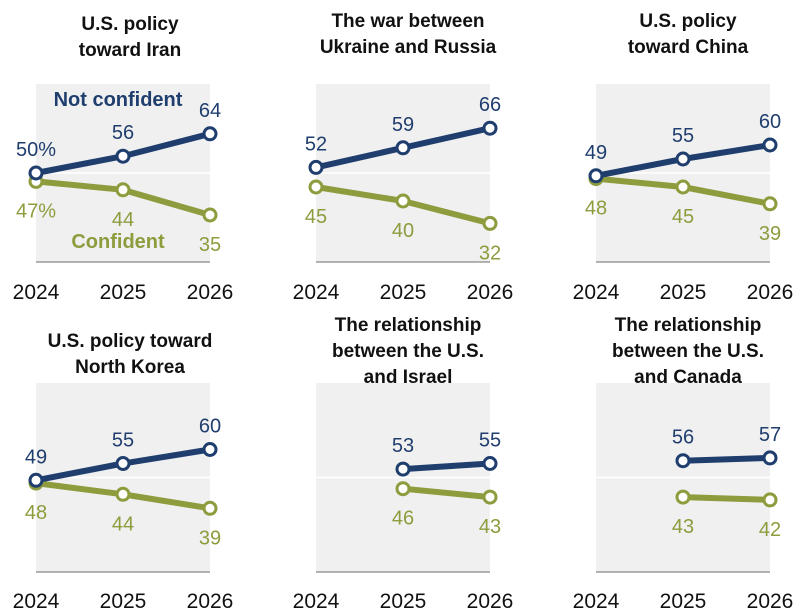 This screenshot has height=613, width=808. I want to click on panel-title-line: and Israel, so click(408, 377).